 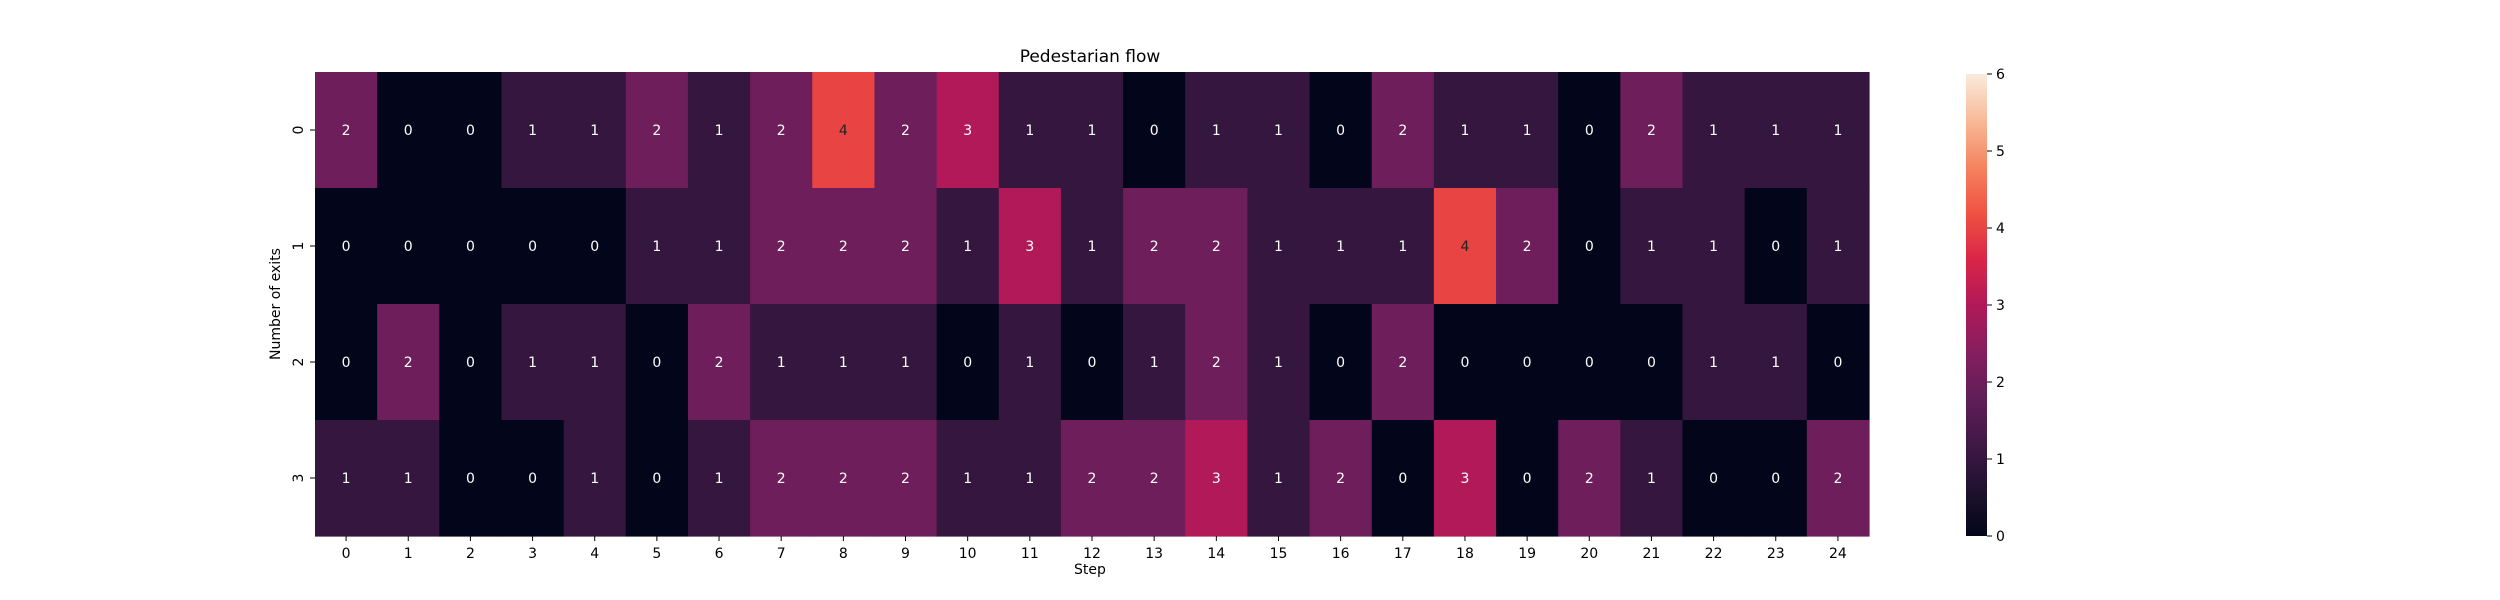 What do you see at coordinates (2000, 306) in the screenshot?
I see `colorbar-tick-label: 3` at bounding box center [2000, 306].